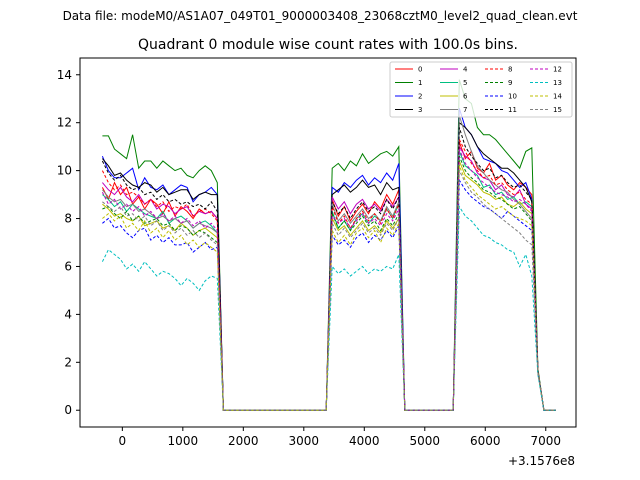 The width and height of the screenshot is (640, 480). What do you see at coordinates (68, 266) in the screenshot?
I see `y-tick-label: 6` at bounding box center [68, 266].